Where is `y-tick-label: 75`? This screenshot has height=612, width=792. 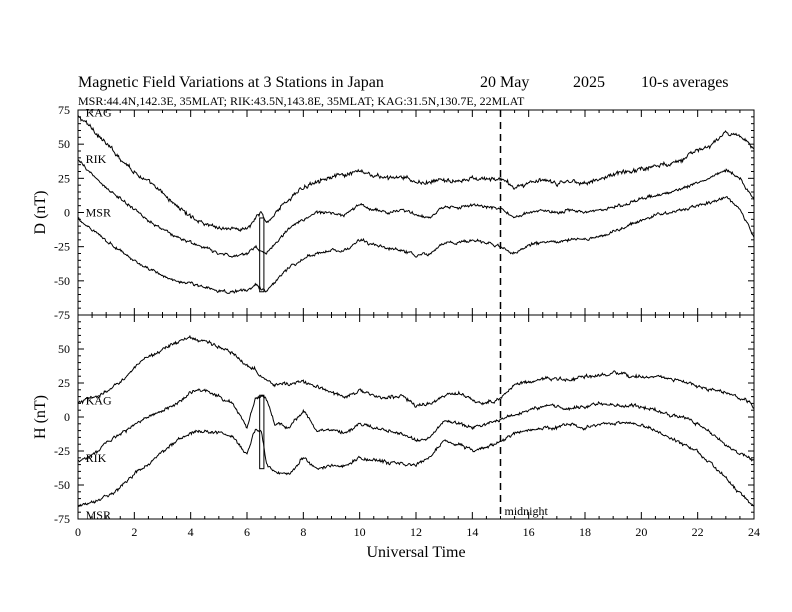 y-tick-label: 75 is located at coordinates (64, 110).